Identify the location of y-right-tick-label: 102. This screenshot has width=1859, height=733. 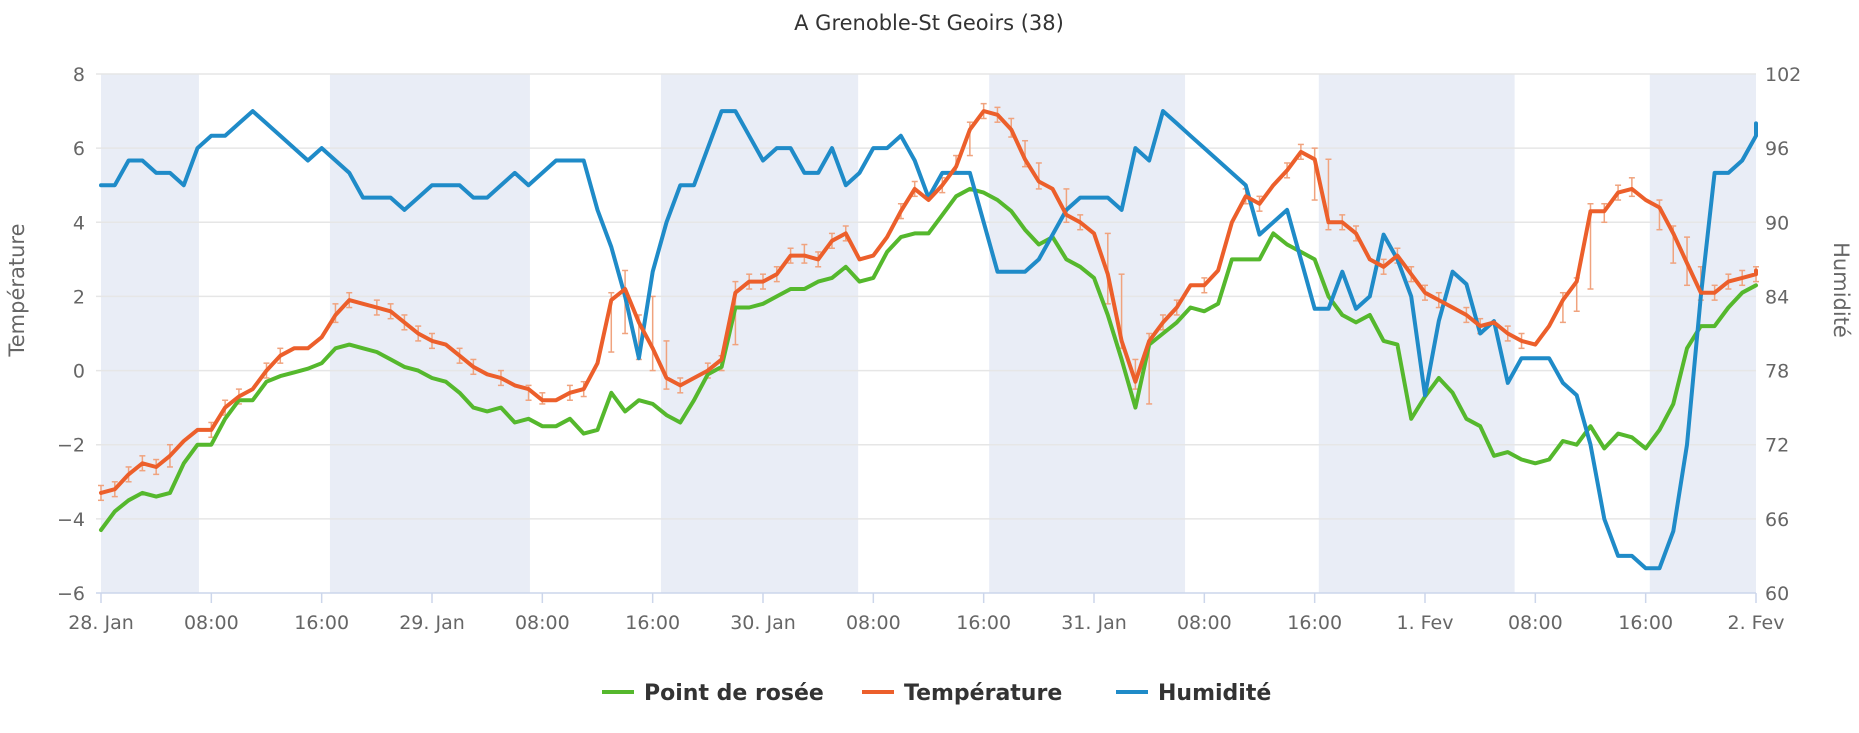
(1783, 75).